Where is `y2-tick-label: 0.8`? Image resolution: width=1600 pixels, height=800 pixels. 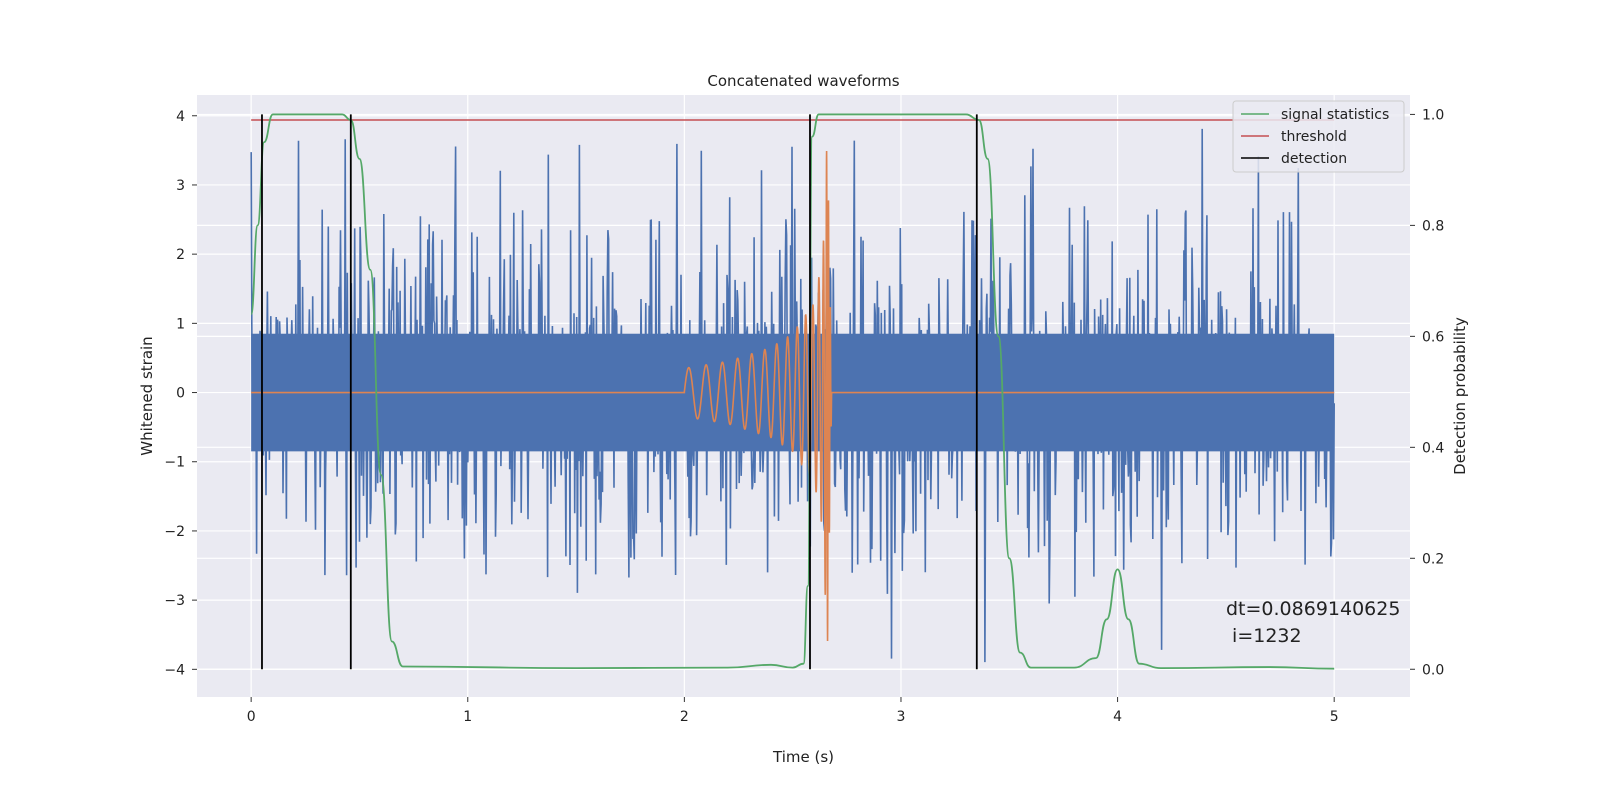 y2-tick-label: 0.8 is located at coordinates (1433, 226).